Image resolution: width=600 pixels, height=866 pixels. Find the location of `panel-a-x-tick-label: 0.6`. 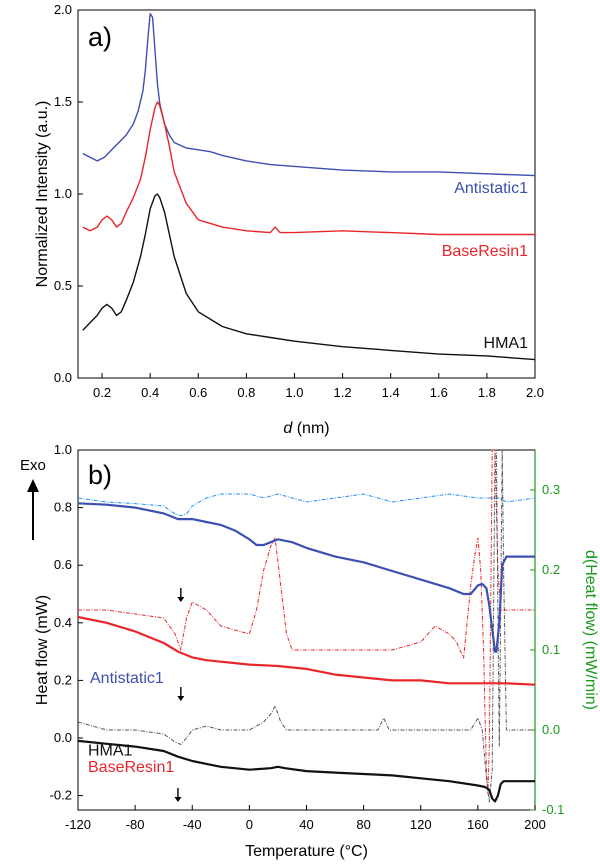

panel-a-x-tick-label: 0.6 is located at coordinates (198, 392).